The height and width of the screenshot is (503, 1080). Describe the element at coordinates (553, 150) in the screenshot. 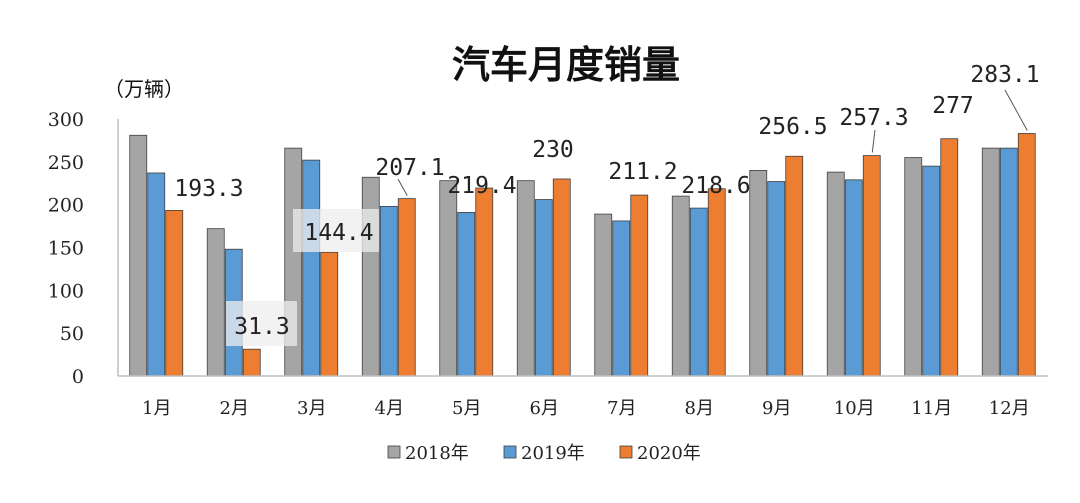

I see `data-label: 230` at that location.